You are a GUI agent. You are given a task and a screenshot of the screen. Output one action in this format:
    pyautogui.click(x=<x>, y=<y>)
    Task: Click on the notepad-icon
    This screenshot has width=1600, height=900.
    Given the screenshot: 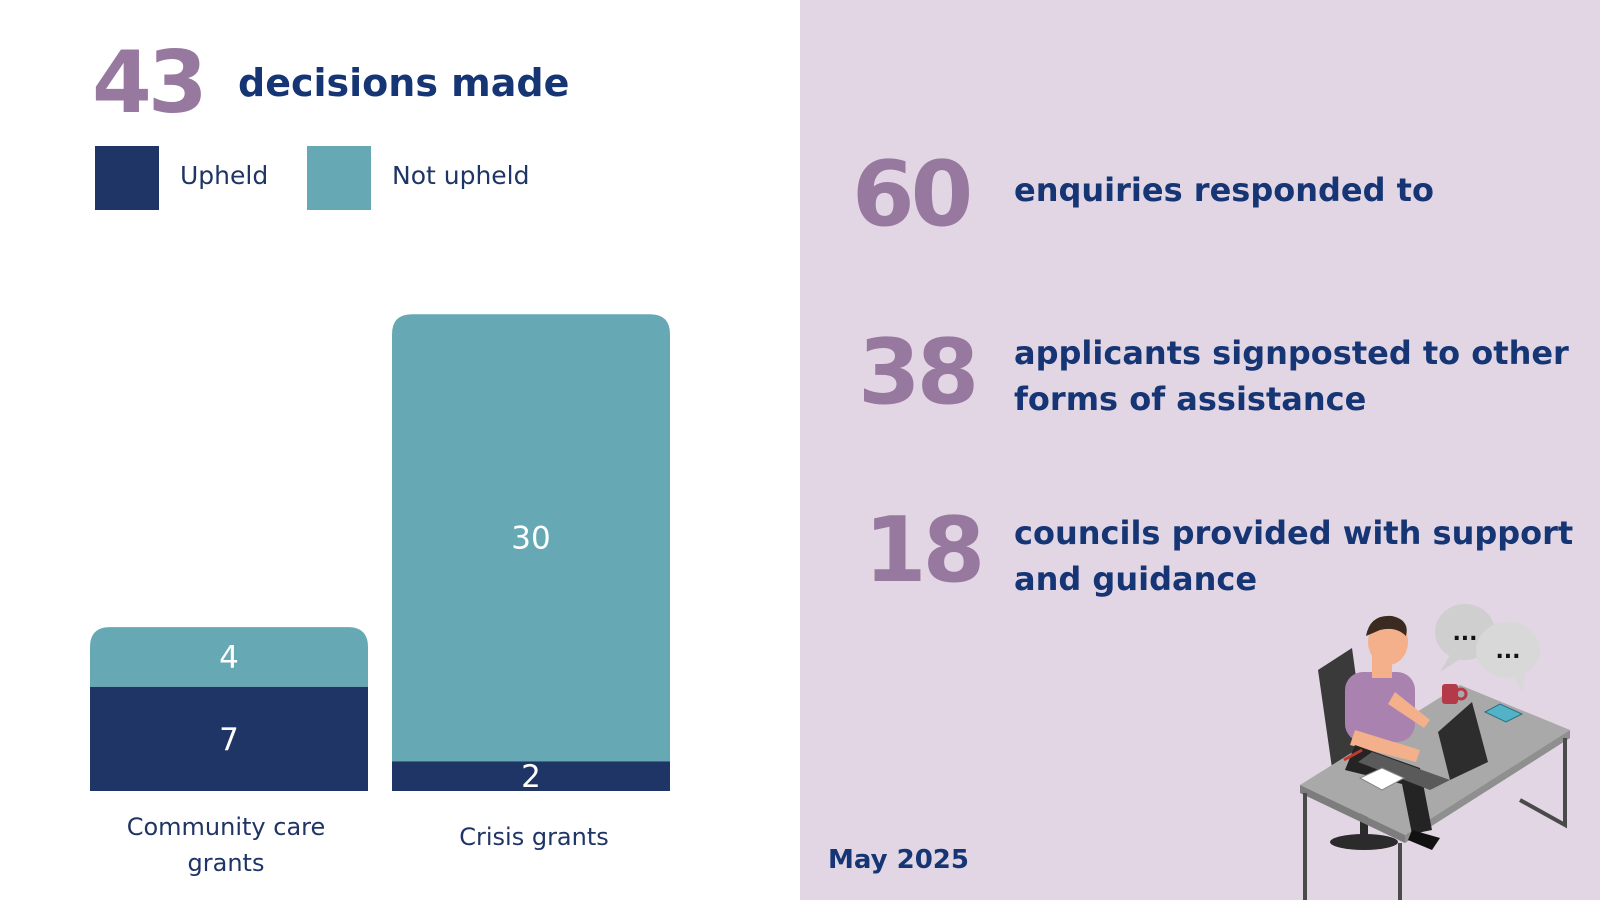 What is the action you would take?
    pyautogui.click(x=1374, y=769)
    